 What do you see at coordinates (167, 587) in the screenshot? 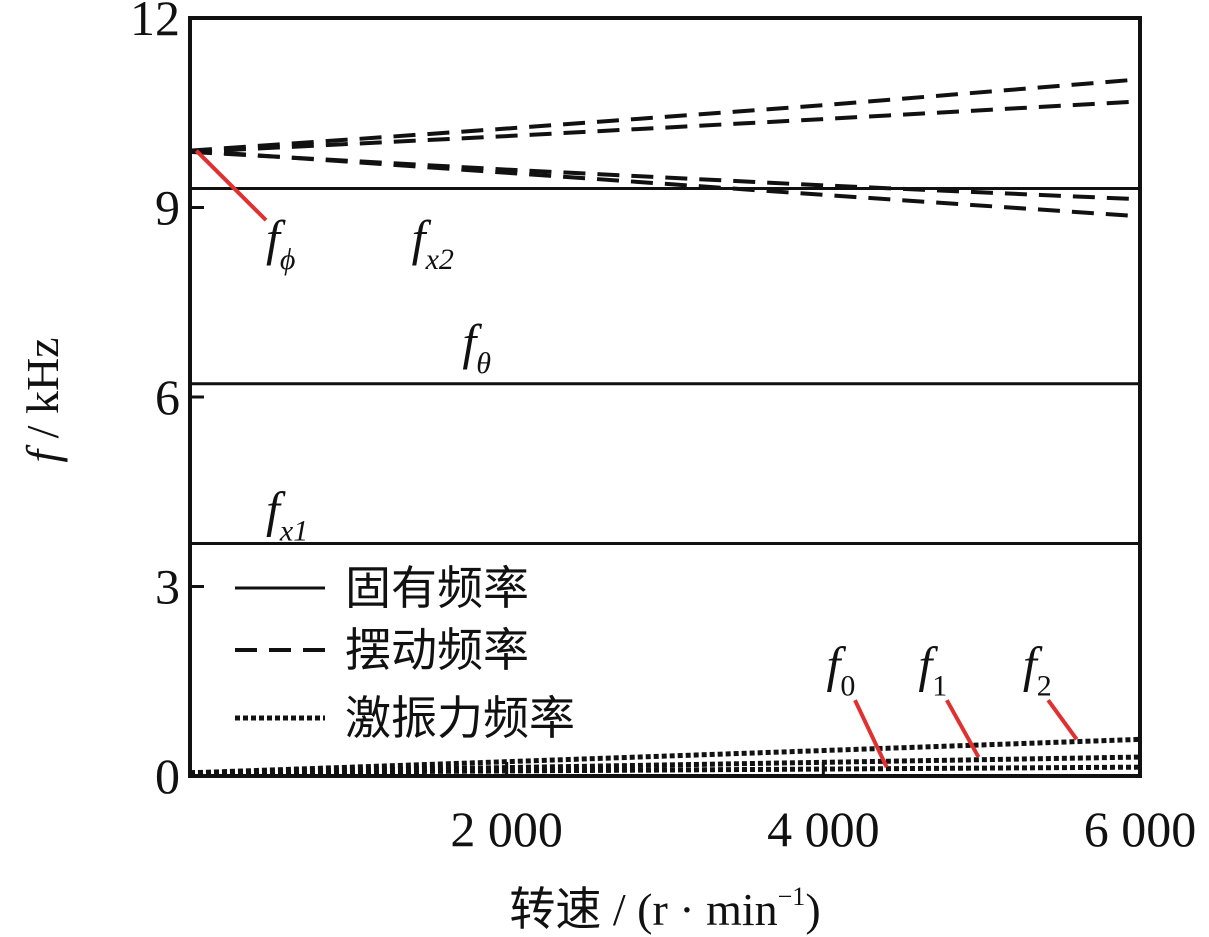
I see `y-tick-label: 3` at bounding box center [167, 587].